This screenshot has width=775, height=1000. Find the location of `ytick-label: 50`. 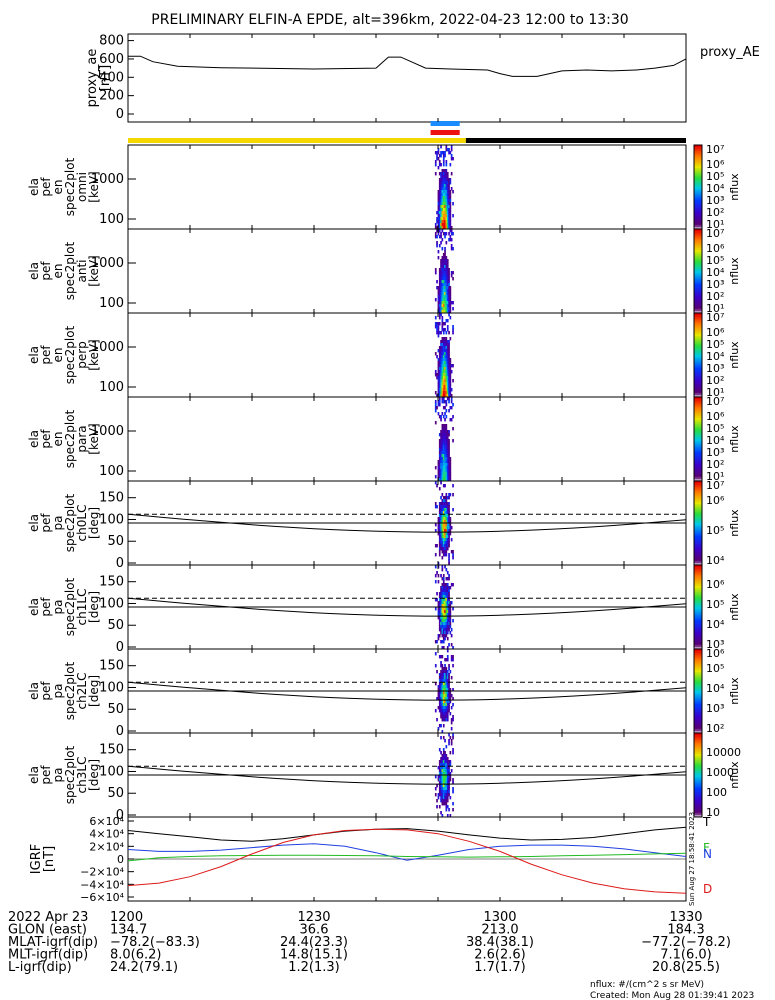

ytick-label: 50 is located at coordinates (115, 625).